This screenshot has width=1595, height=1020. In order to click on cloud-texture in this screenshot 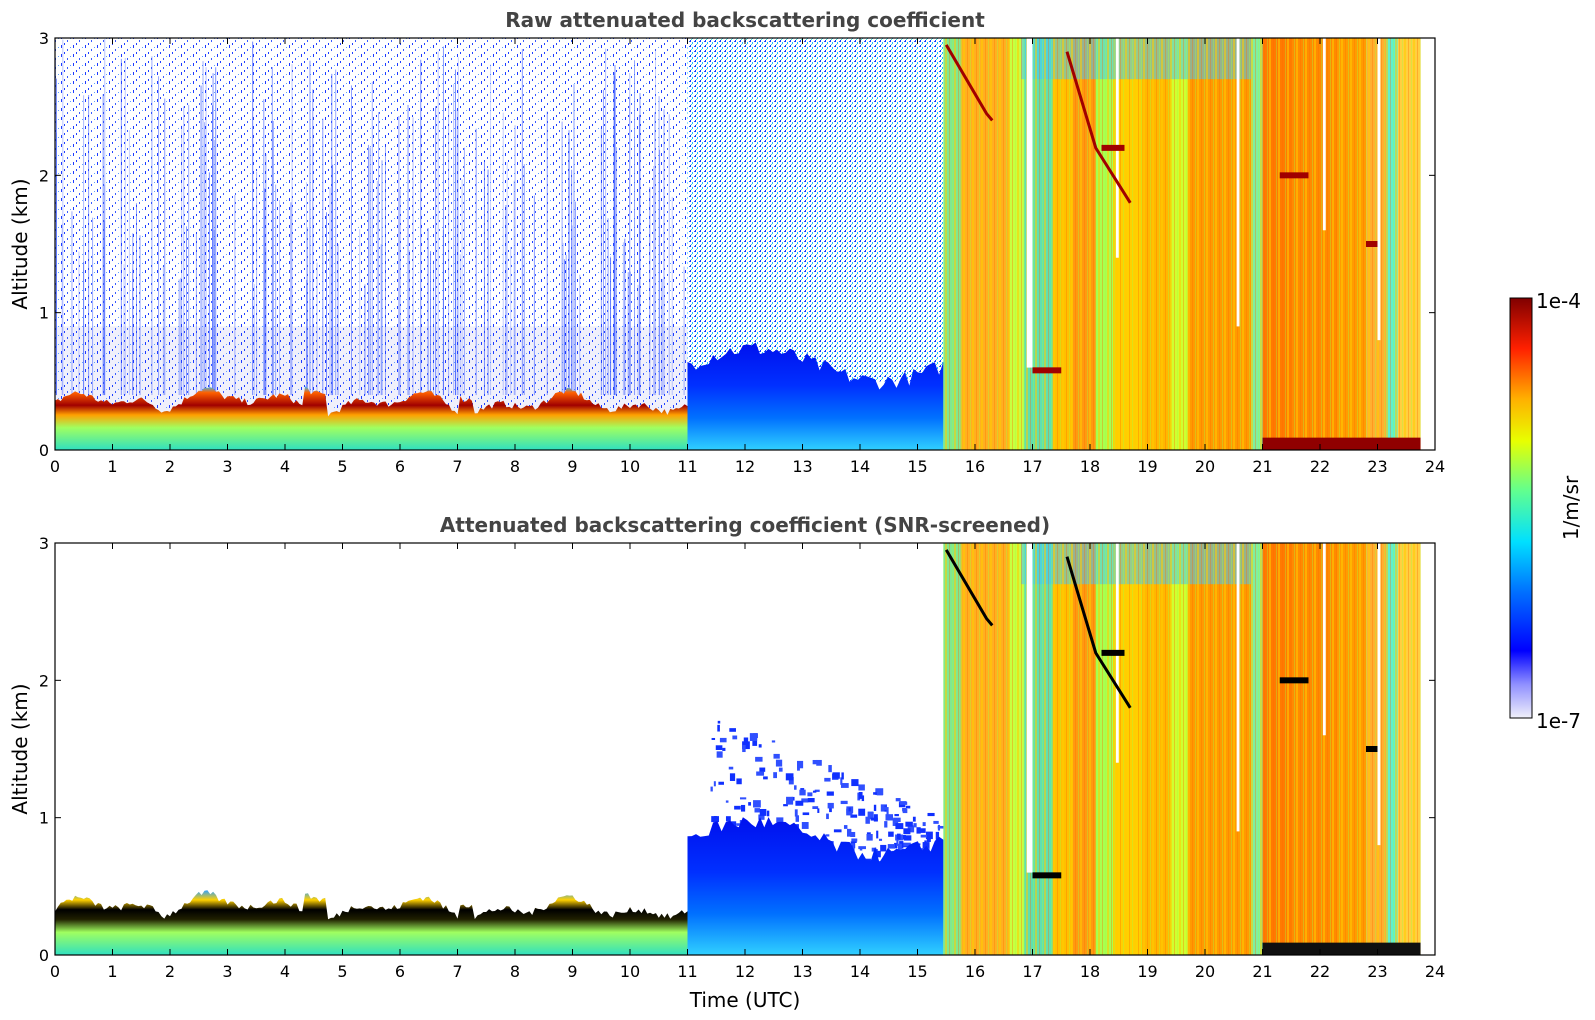, I will do `click(1182, 244)`.